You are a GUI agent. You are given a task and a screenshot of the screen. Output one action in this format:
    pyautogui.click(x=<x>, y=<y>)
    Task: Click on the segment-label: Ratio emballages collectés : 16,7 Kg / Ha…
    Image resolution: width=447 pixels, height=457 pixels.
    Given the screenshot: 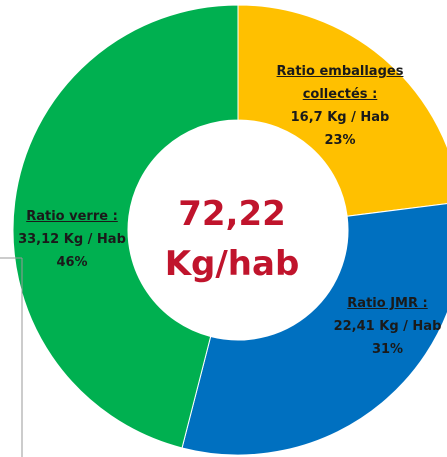 What is the action you would take?
    pyautogui.click(x=340, y=106)
    